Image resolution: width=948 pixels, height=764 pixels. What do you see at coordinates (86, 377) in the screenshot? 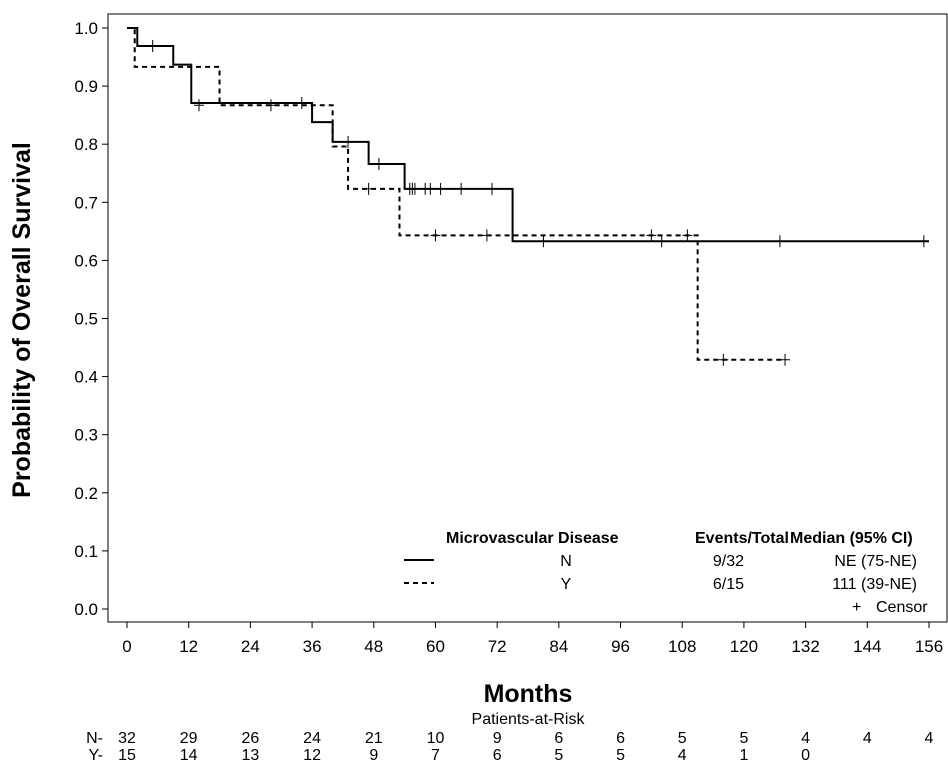
I see `y-tick-label: 0.4` at bounding box center [86, 377].